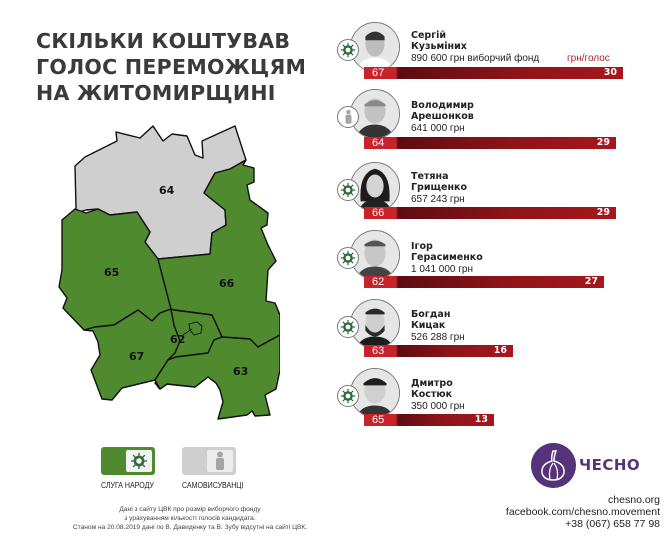  What do you see at coordinates (438, 199) in the screenshot?
I see `campaign-fund: 657 243 грн` at bounding box center [438, 199].